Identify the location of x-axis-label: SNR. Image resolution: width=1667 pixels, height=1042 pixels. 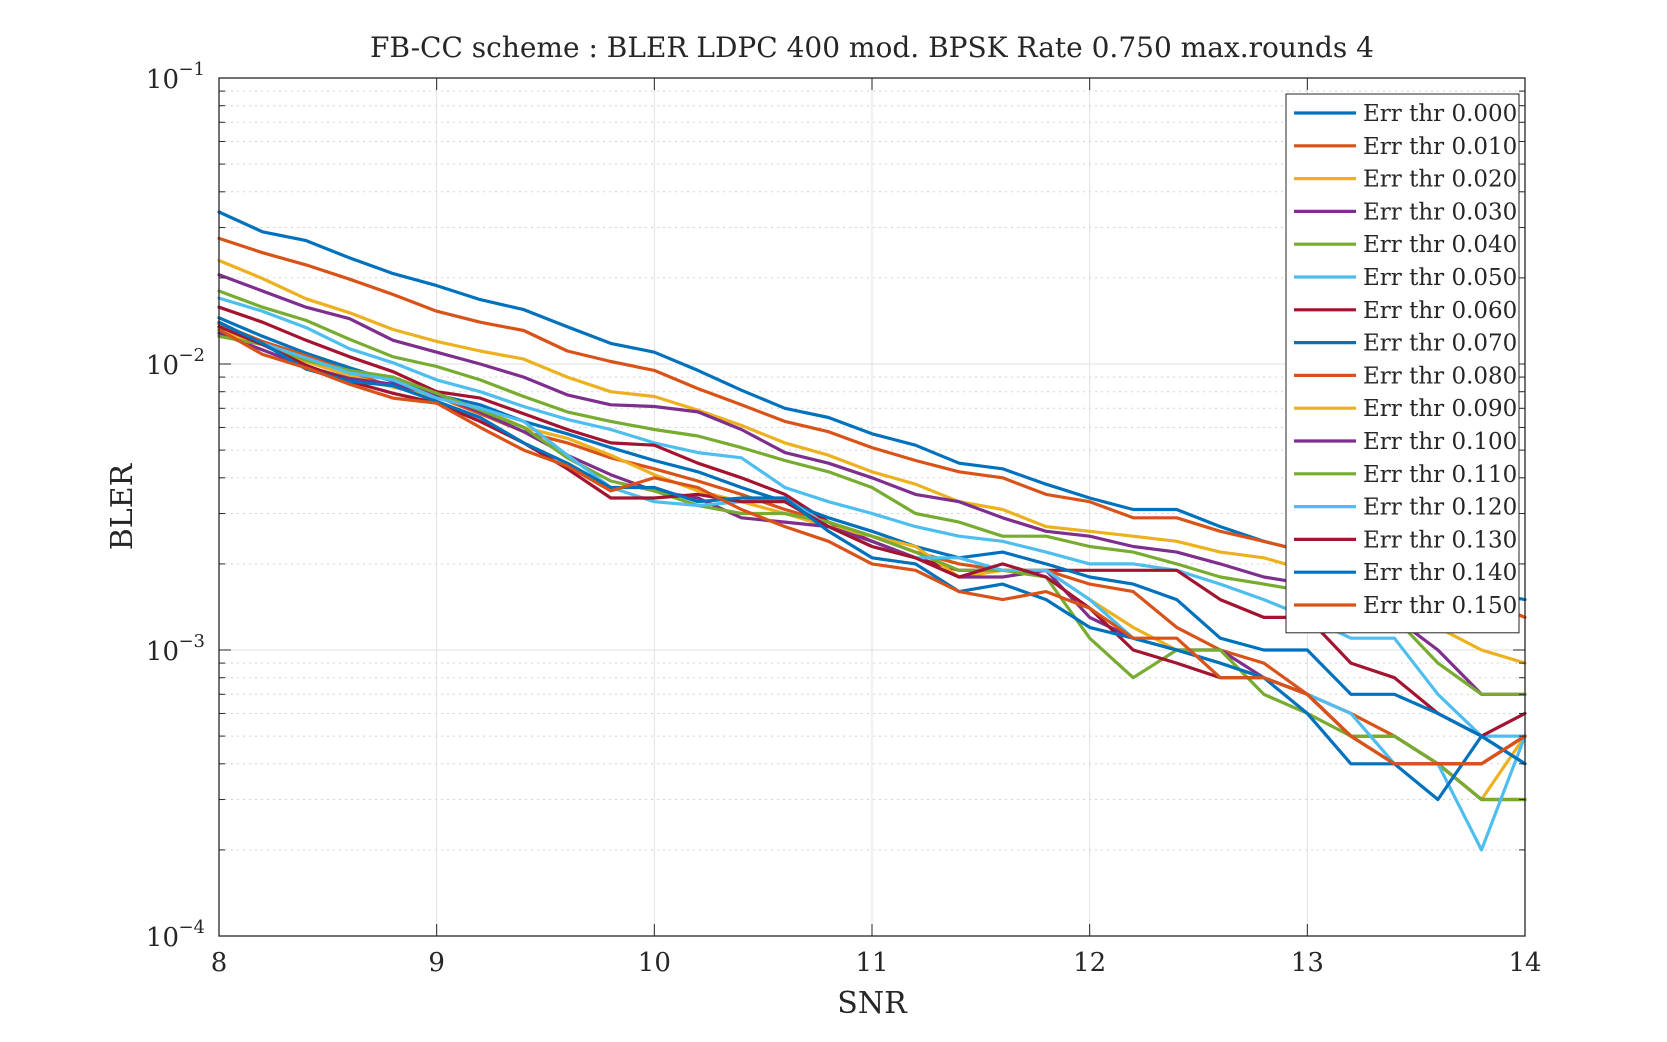
(872, 1003).